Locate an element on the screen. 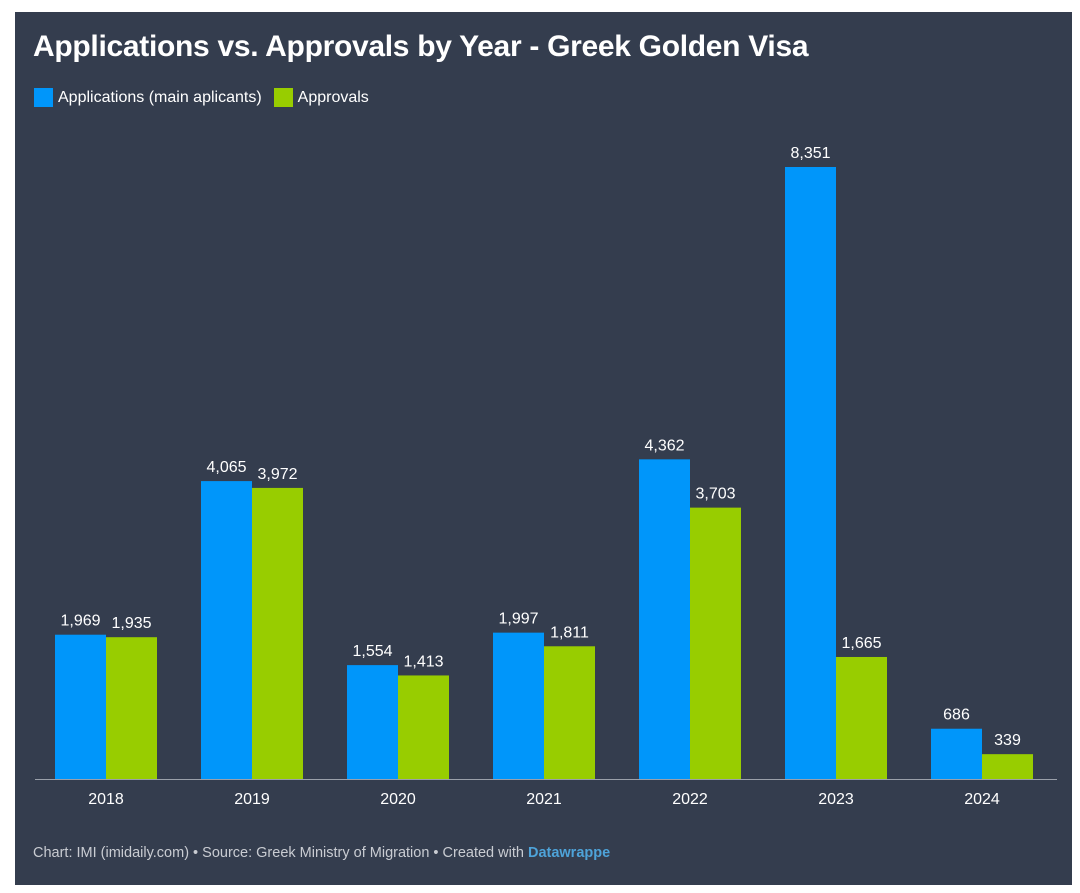 Image resolution: width=1080 pixels, height=893 pixels. value-label-applications-2021: 1,997 is located at coordinates (518, 619).